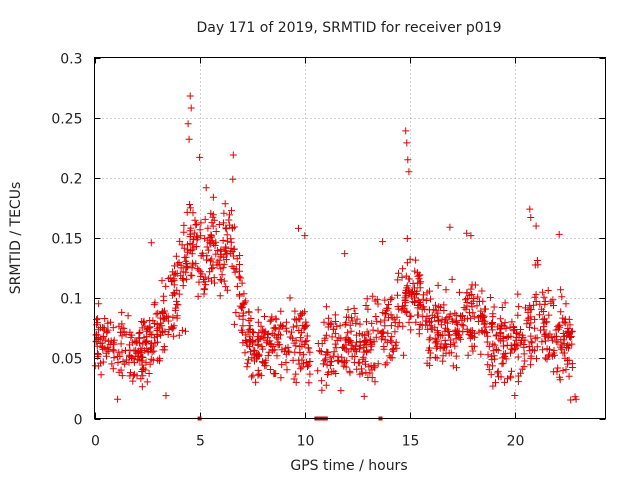  I want to click on y-axis-label: SRMTID / TECUs, so click(16, 238).